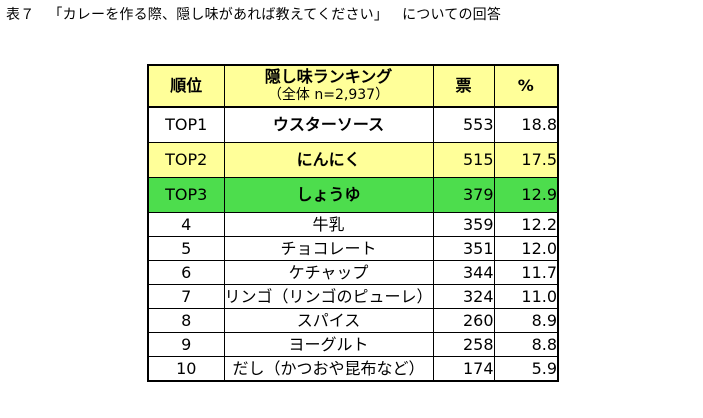 The height and width of the screenshot is (418, 703). Describe the element at coordinates (463, 320) in the screenshot. I see `row-votes: 260` at that location.